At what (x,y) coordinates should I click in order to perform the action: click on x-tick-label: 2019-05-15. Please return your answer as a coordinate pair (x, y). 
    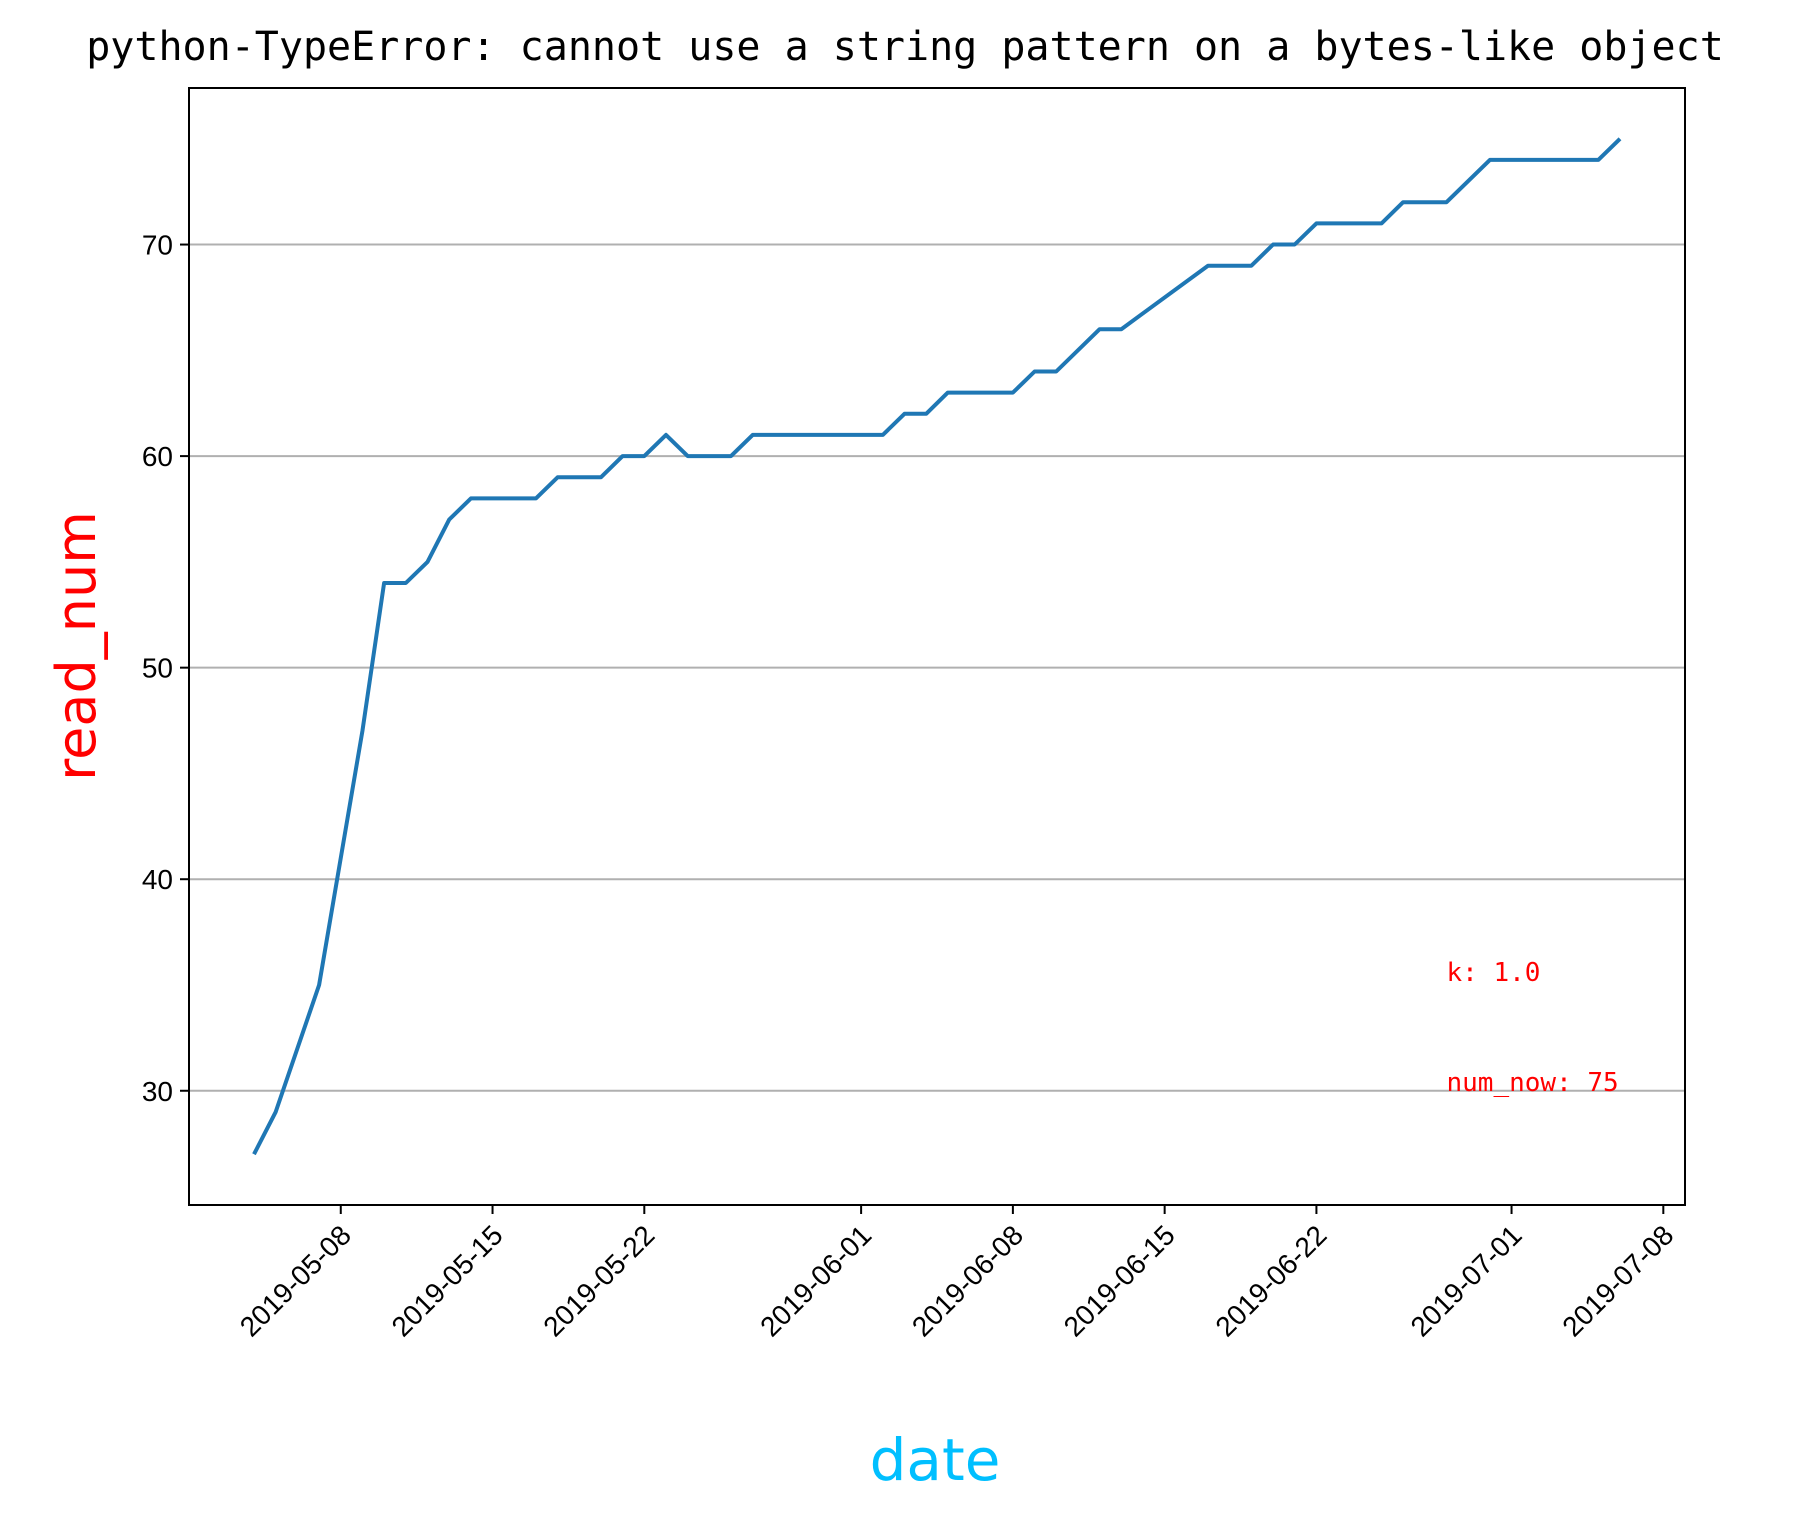
    Looking at the image, I should click on (447, 1280).